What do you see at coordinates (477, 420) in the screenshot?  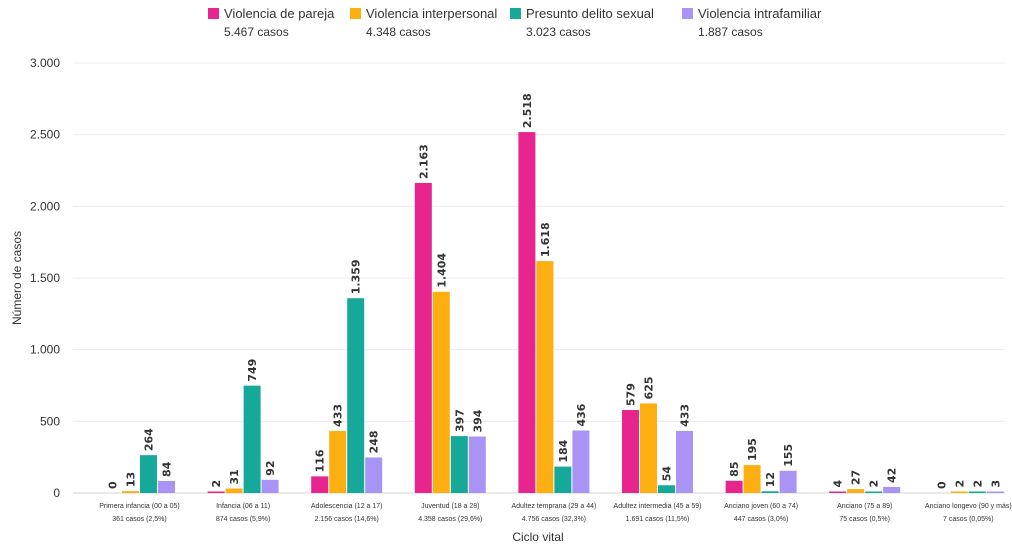 I see `data-label: 394` at bounding box center [477, 420].